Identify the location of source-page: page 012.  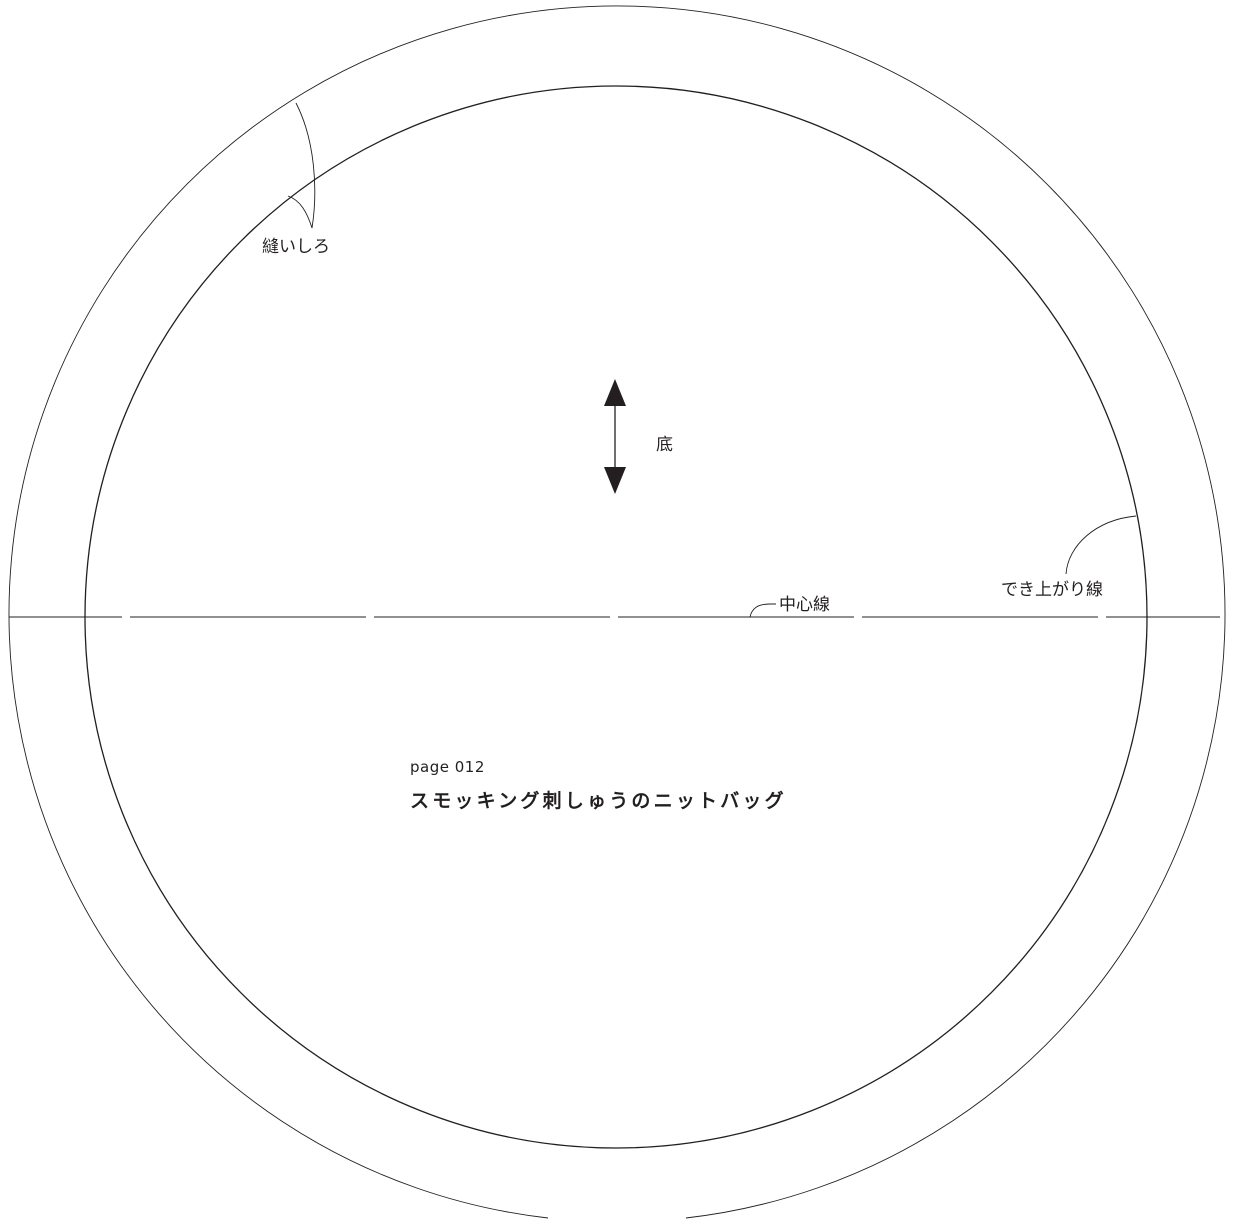
(447, 767).